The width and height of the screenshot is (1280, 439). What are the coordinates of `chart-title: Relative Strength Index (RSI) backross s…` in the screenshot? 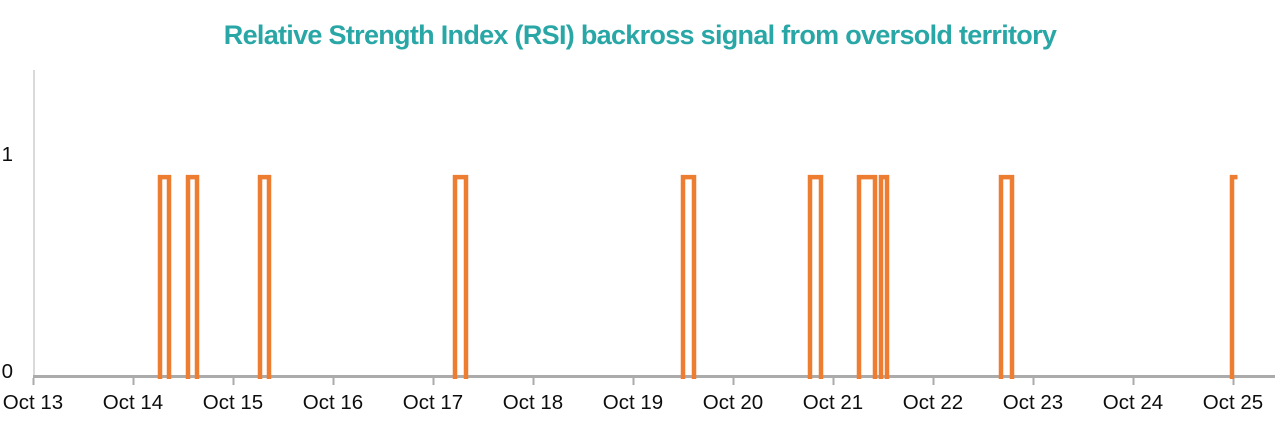 It's located at (640, 35).